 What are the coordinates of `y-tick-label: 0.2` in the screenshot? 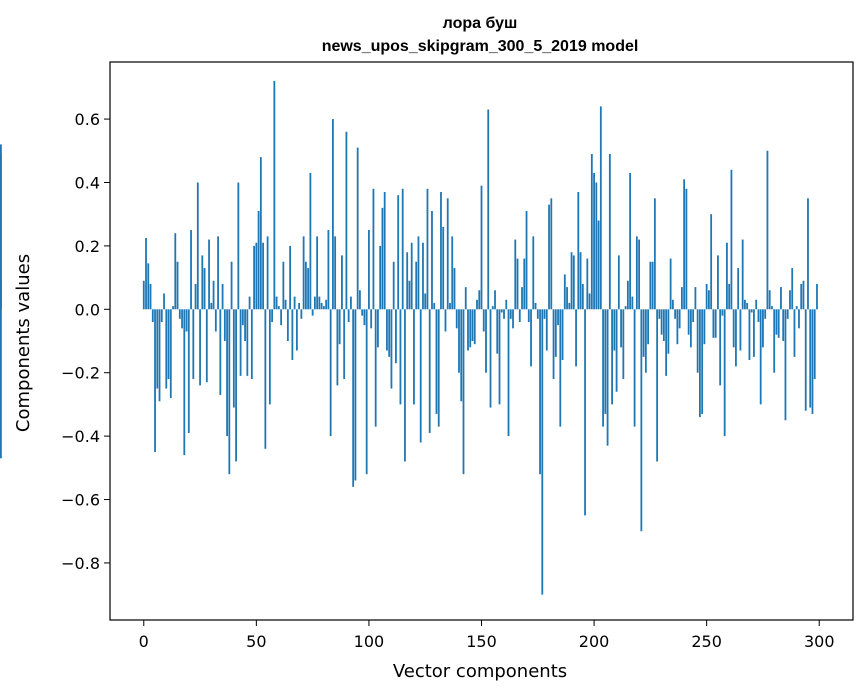 It's located at (87, 246).